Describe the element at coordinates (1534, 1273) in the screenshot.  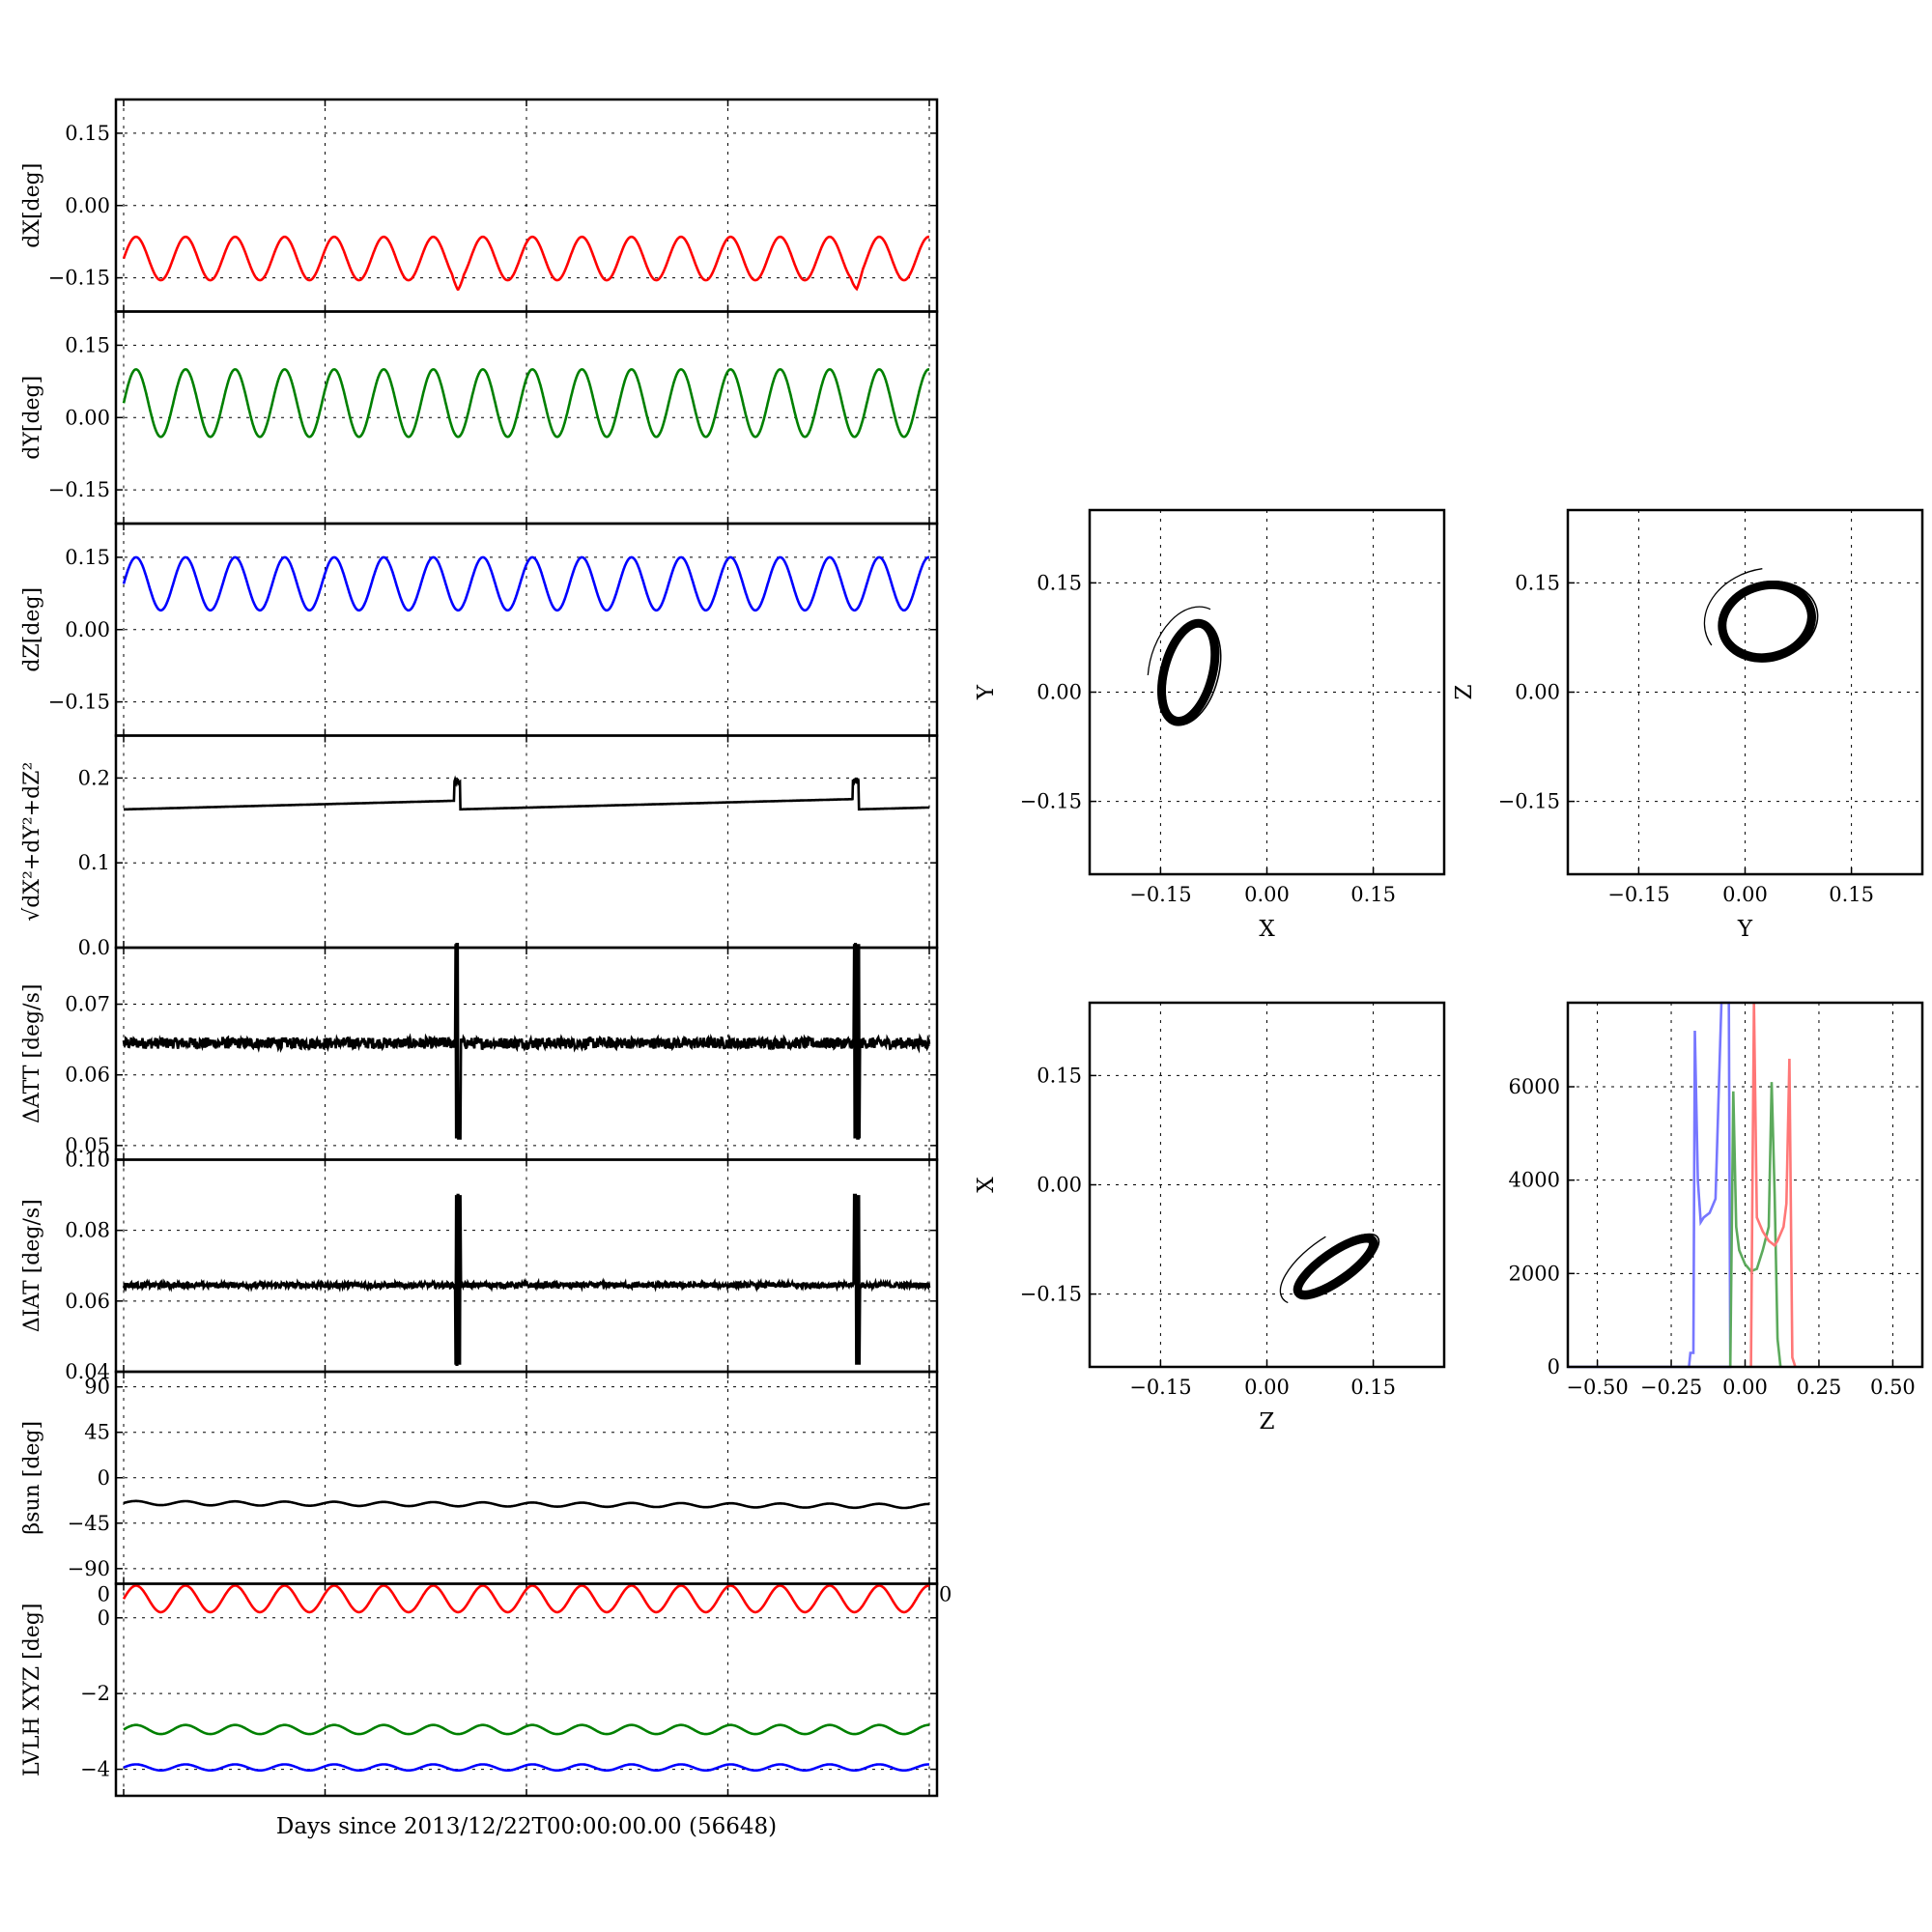
I see `ytick-label: 2000` at that location.